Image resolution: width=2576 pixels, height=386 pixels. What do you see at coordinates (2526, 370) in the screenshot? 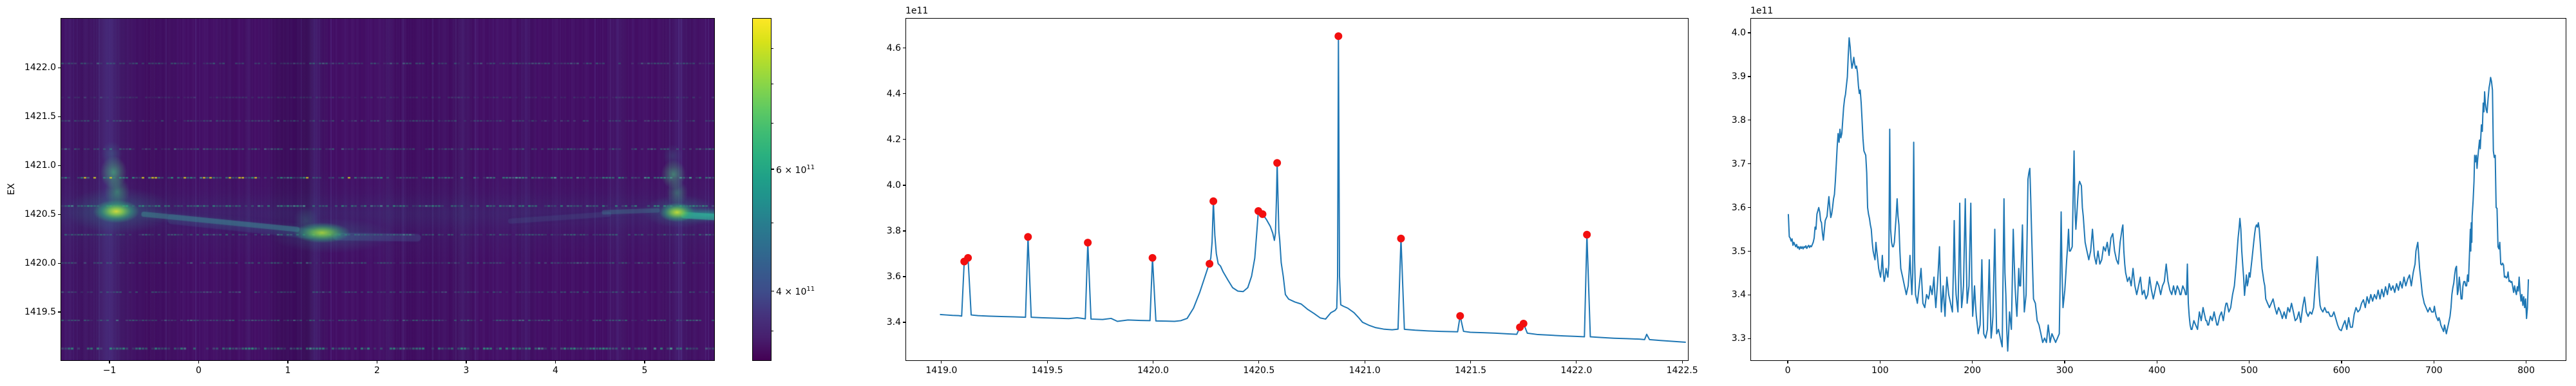
I see `x-tick-label: 800` at bounding box center [2526, 370].